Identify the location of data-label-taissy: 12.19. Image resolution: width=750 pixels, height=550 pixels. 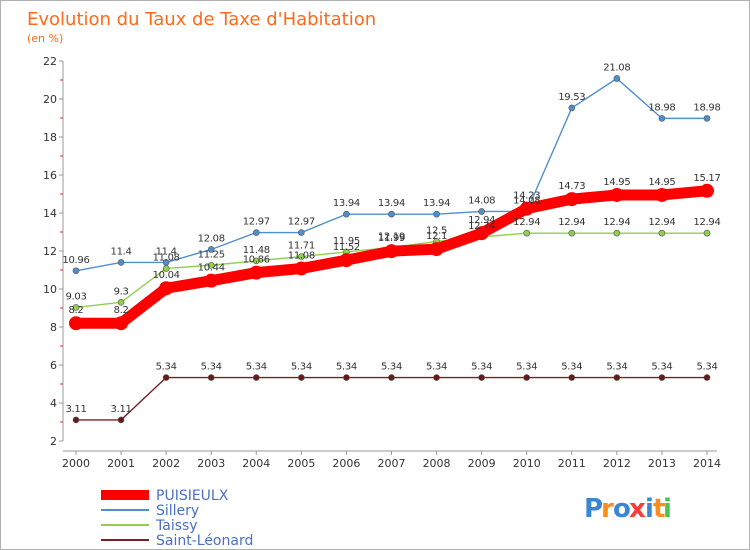
(391, 236).